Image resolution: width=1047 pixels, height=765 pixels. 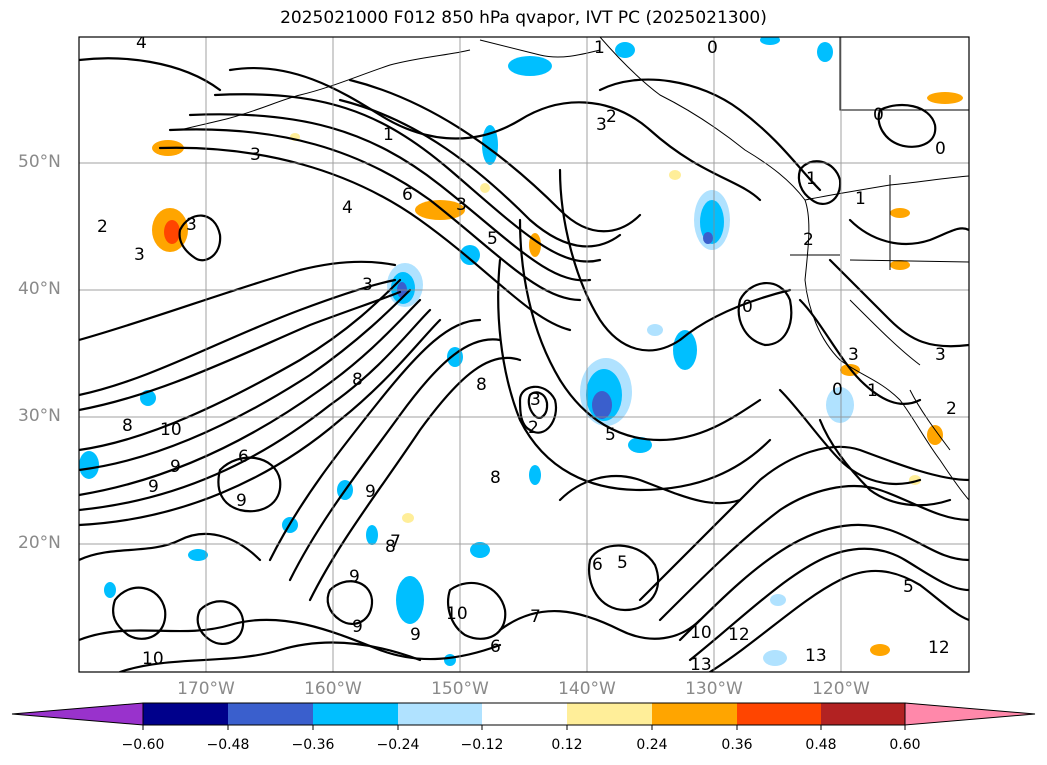 What do you see at coordinates (460, 689) in the screenshot?
I see `lon-label: 150°W` at bounding box center [460, 689].